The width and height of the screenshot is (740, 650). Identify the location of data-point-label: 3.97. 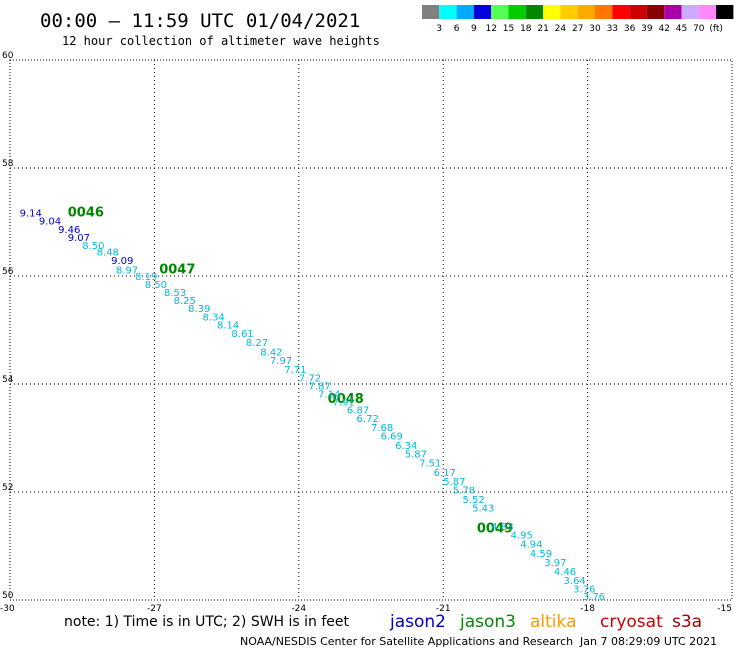
(555, 563).